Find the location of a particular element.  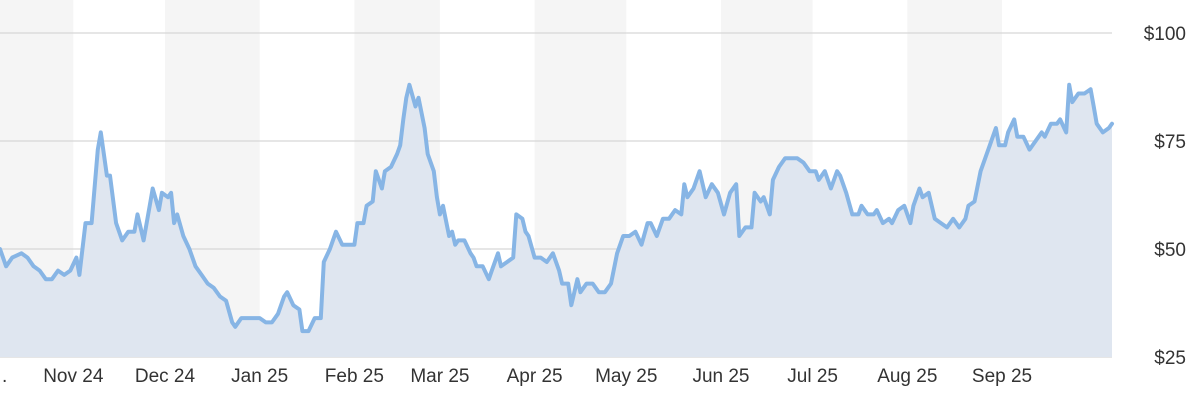

x-tick-label: Sep 25 is located at coordinates (1002, 376).